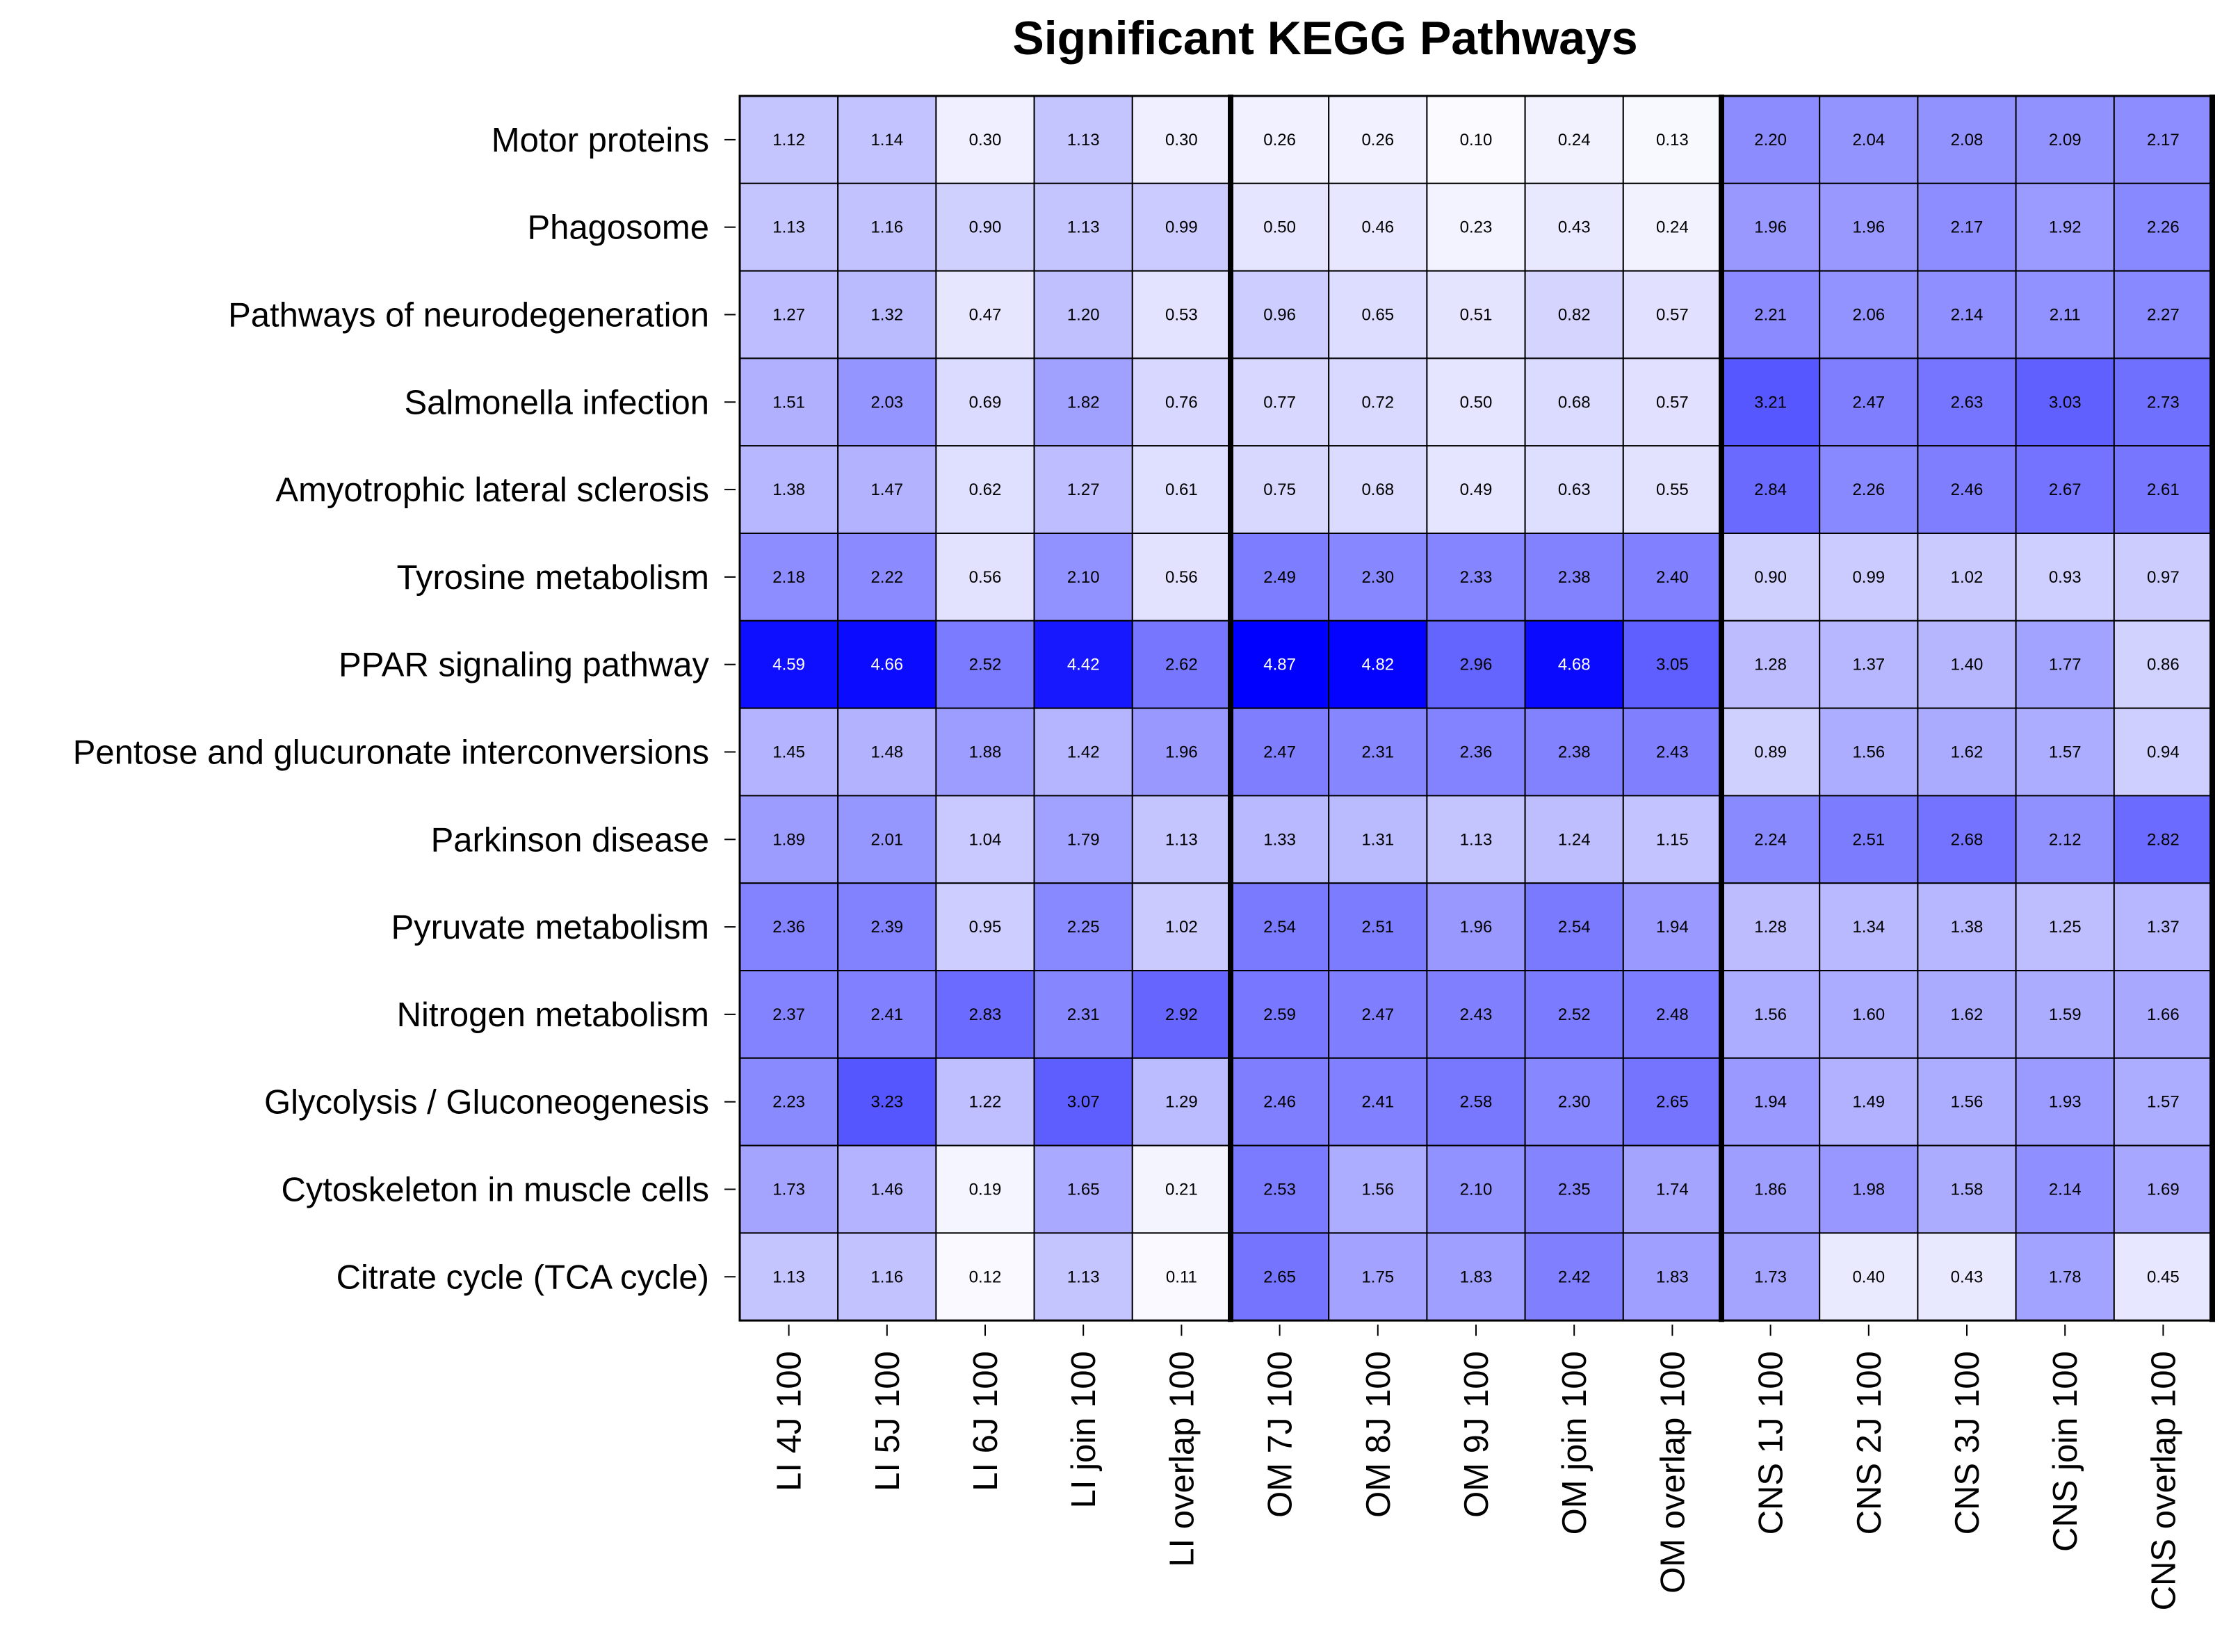 The image size is (2222, 1652). What do you see at coordinates (1770, 665) in the screenshot?
I see `cell-value-label: 1.28` at bounding box center [1770, 665].